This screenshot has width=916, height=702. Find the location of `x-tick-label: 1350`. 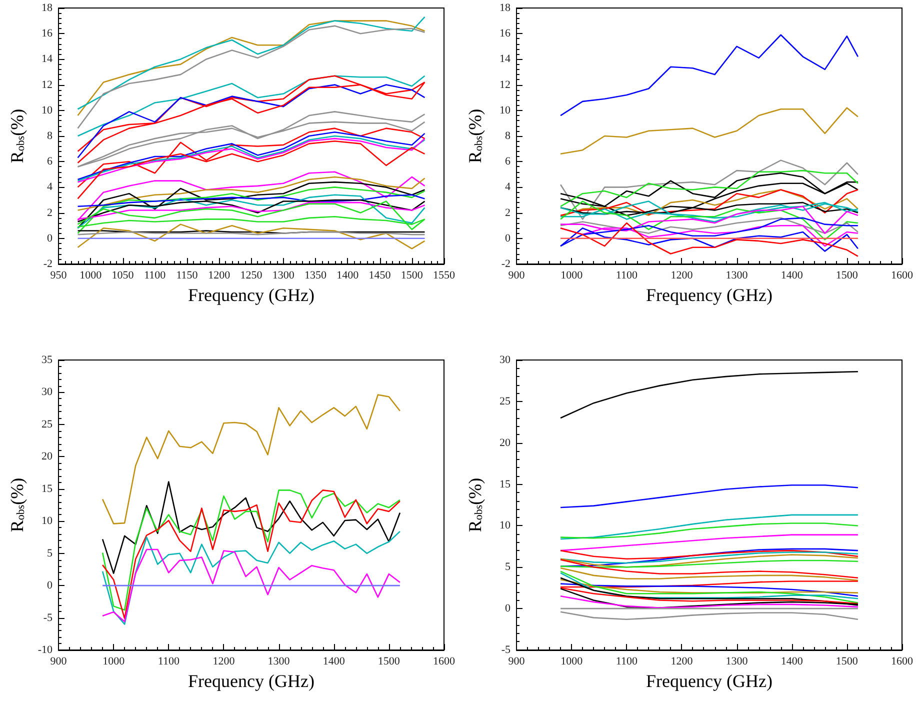

x-tick-label: 1350 is located at coordinates (315, 276).